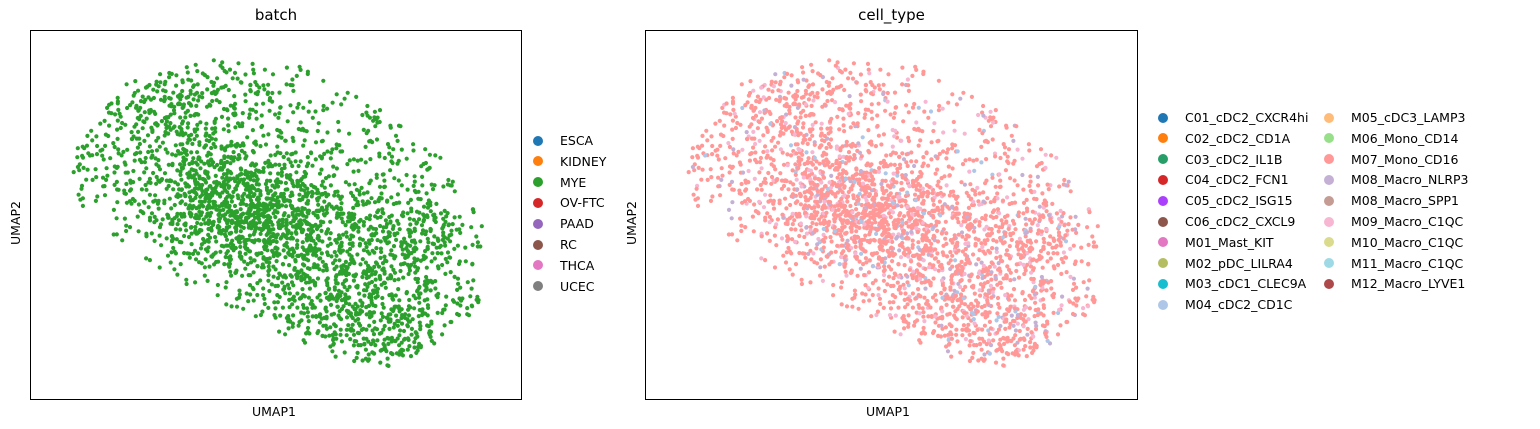 Image resolution: width=1540 pixels, height=429 pixels. I want to click on legend-color-marker, so click(538, 140).